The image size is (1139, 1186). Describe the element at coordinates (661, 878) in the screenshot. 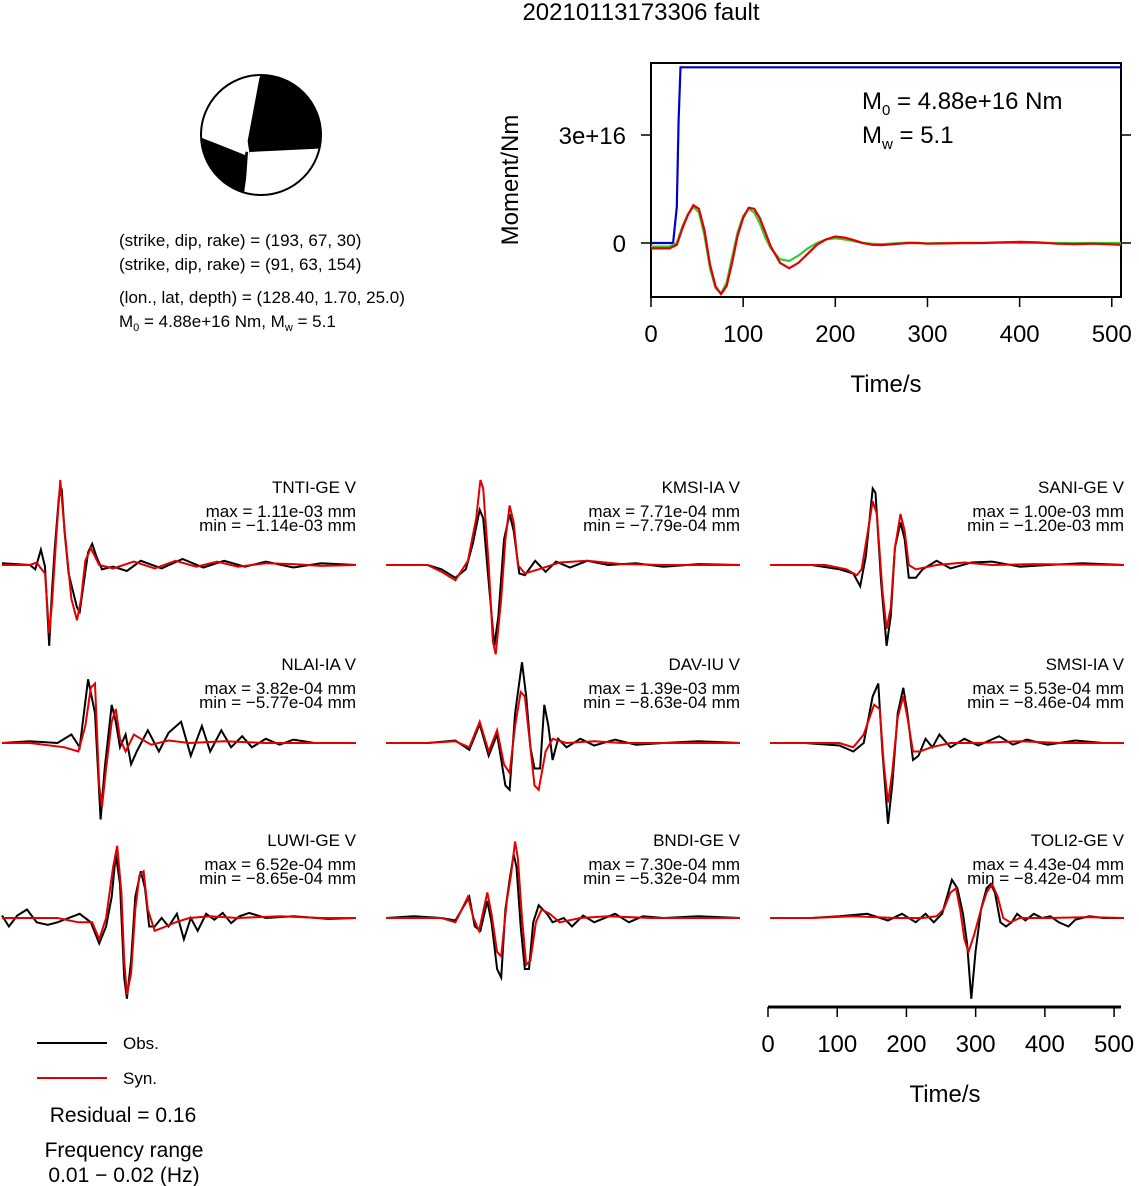

I see `station-min: min = −5.32e-04 mm` at that location.